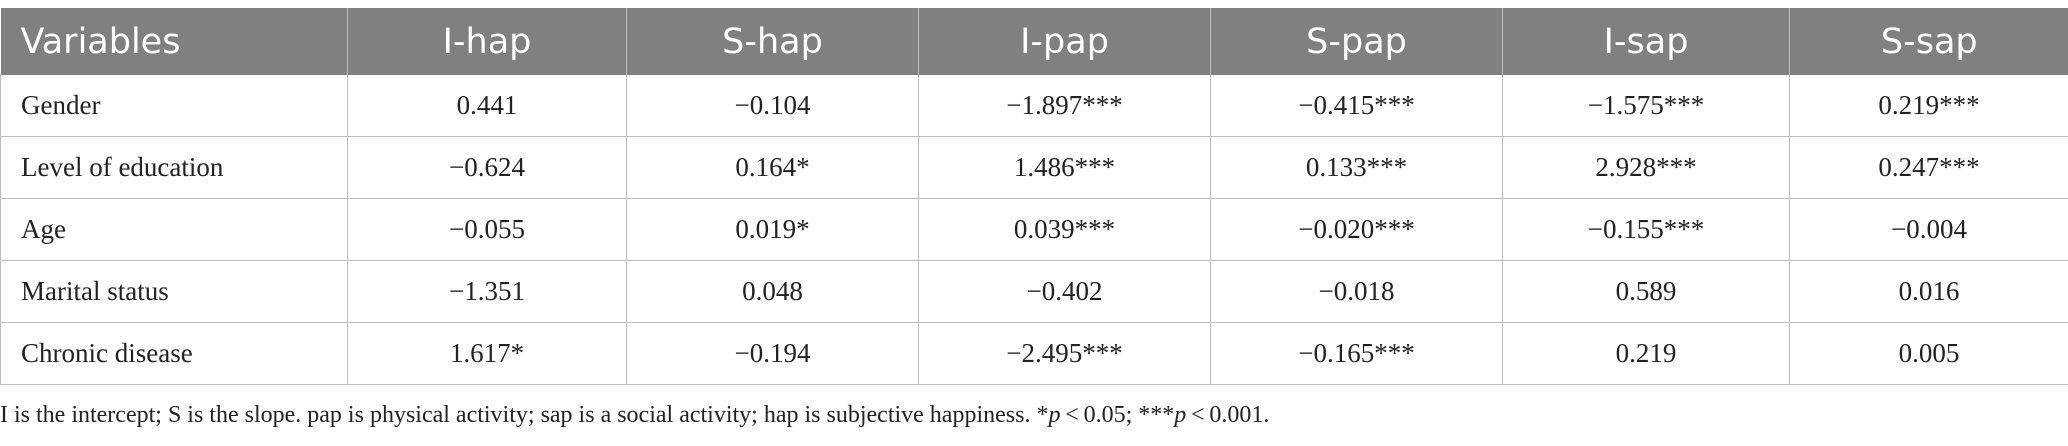  Describe the element at coordinates (1928, 291) in the screenshot. I see `table-cell: 0.016` at that location.